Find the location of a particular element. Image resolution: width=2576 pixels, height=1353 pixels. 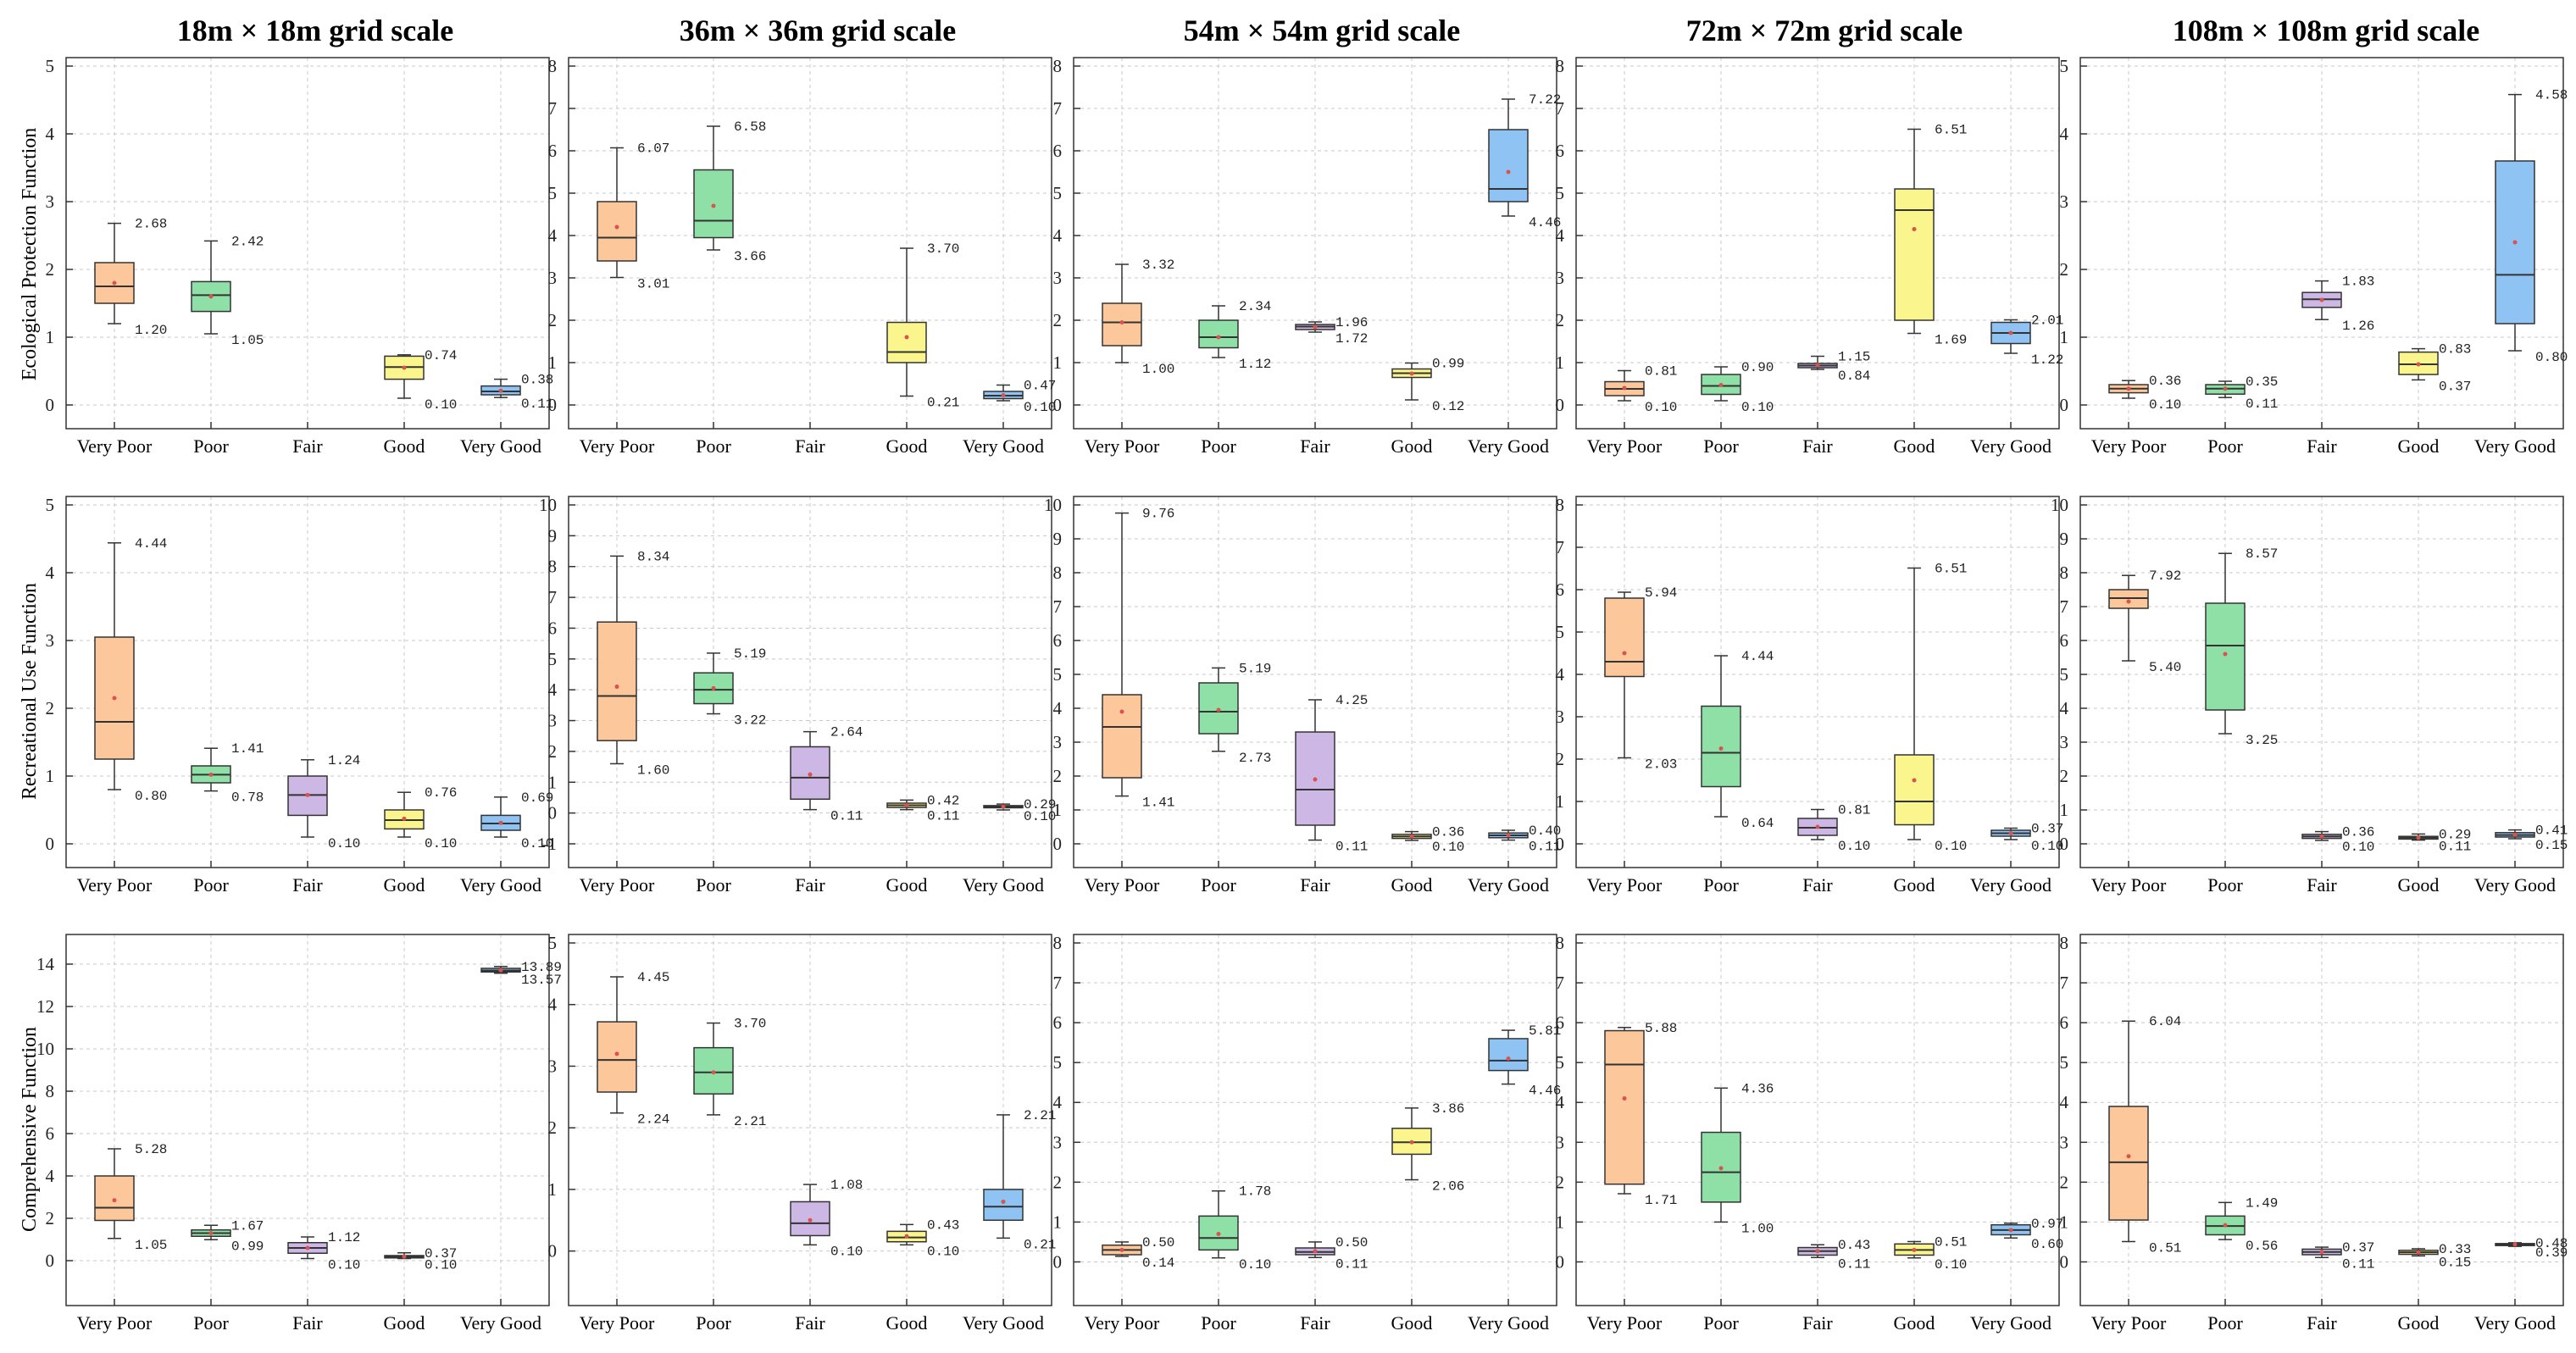

min-annotation: 3.66 is located at coordinates (750, 256).